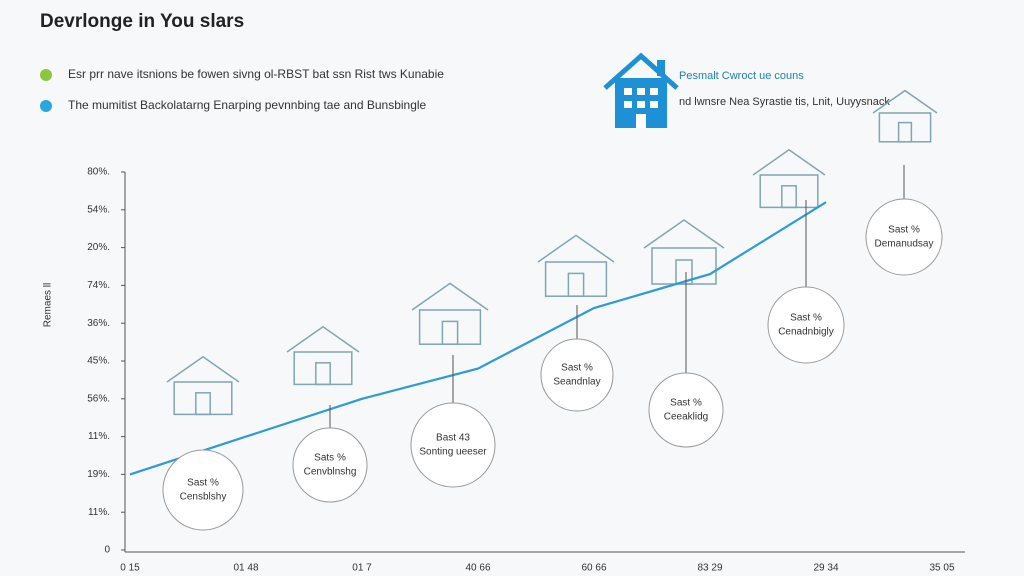  What do you see at coordinates (453, 452) in the screenshot?
I see `annotation-text: Sonting ueeser` at bounding box center [453, 452].